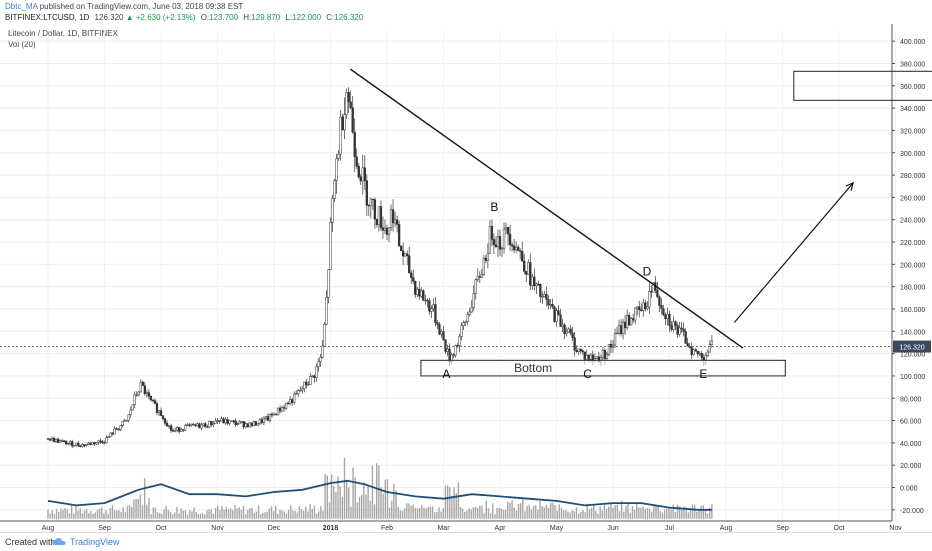  I want to click on target-box, so click(862, 85).